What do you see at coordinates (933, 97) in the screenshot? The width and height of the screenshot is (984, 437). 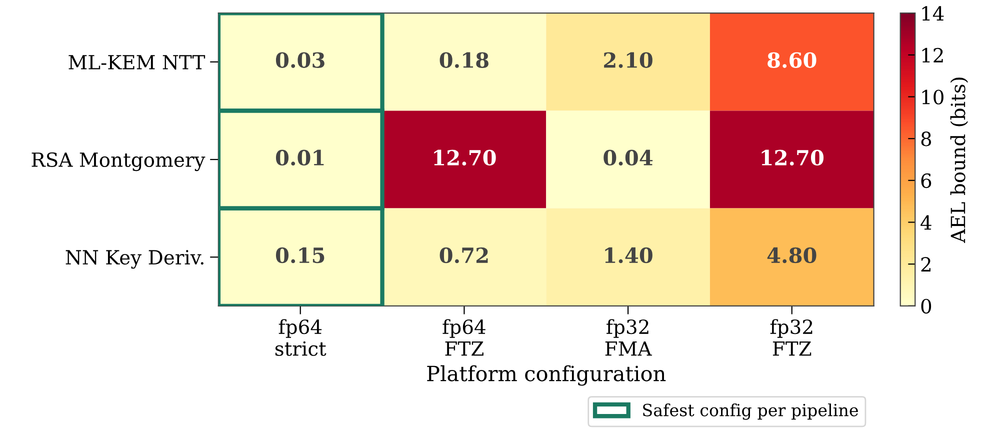 I see `color-bar-label: 10` at bounding box center [933, 97].